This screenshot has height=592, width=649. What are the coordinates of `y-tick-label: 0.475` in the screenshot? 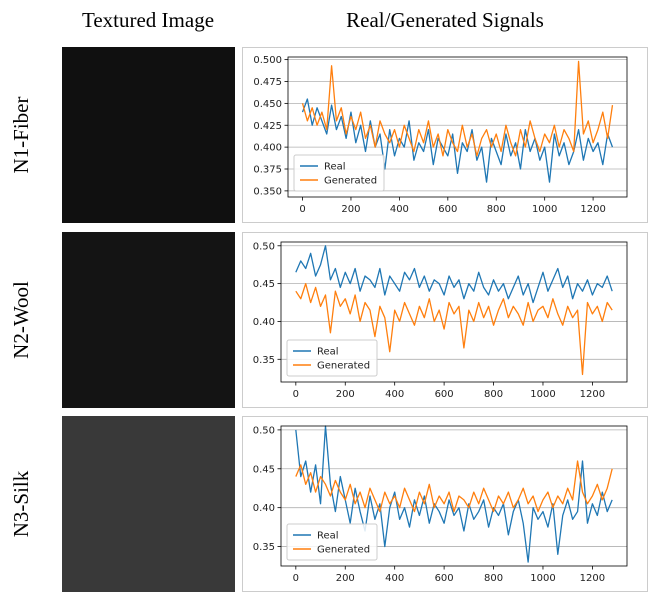 It's located at (267, 82).